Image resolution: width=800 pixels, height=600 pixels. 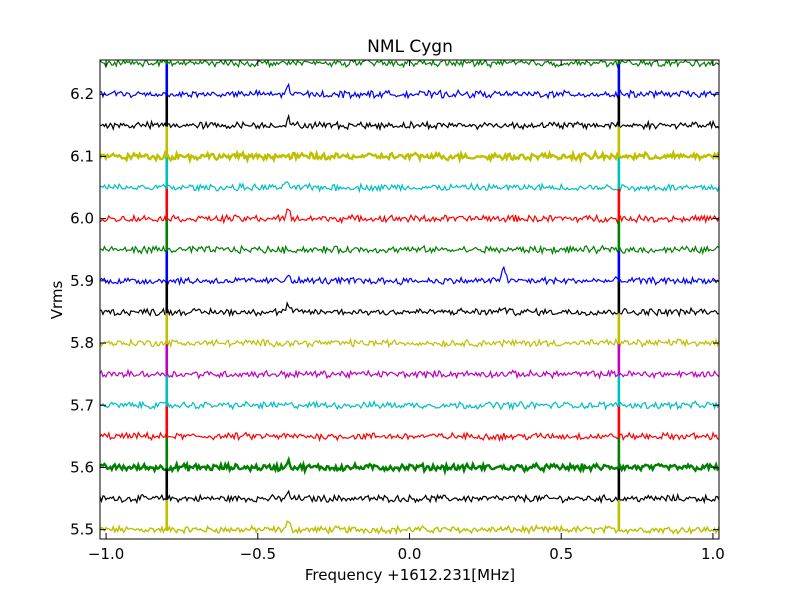 What do you see at coordinates (410, 47) in the screenshot?
I see `chart-title: NML Cygn` at bounding box center [410, 47].